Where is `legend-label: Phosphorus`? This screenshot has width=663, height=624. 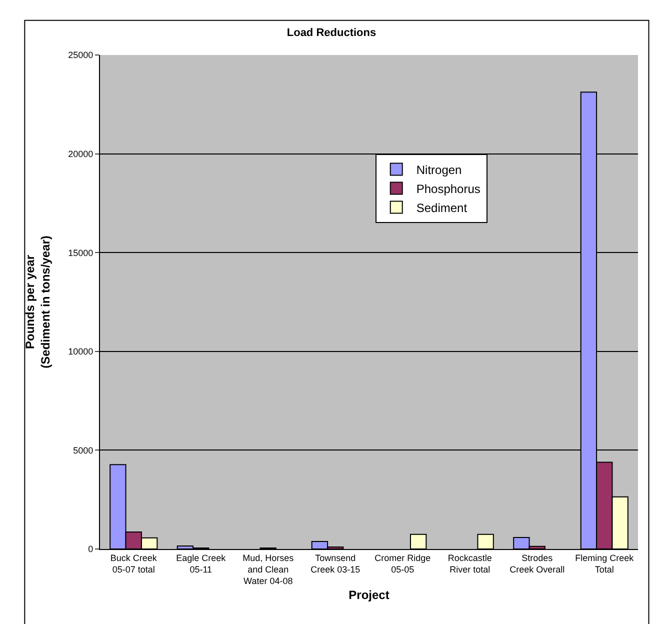
legend-label: Phosphorus is located at coordinates (448, 189).